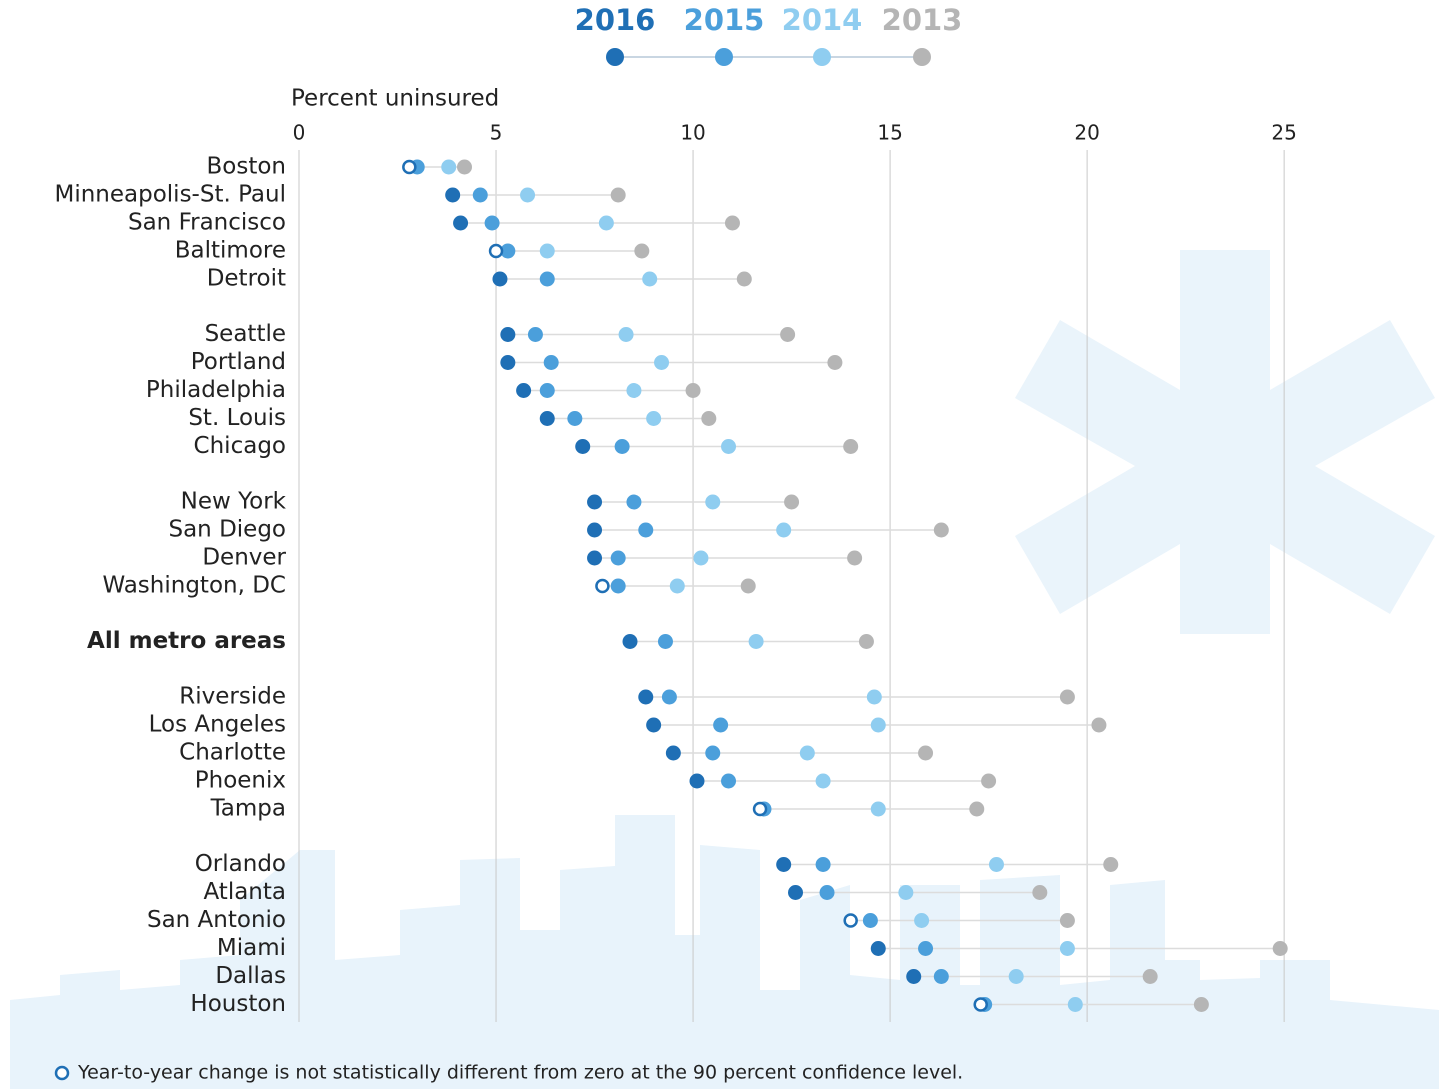 The height and width of the screenshot is (1089, 1439). Describe the element at coordinates (724, 20) in the screenshot. I see `legend-label: 2015` at that location.